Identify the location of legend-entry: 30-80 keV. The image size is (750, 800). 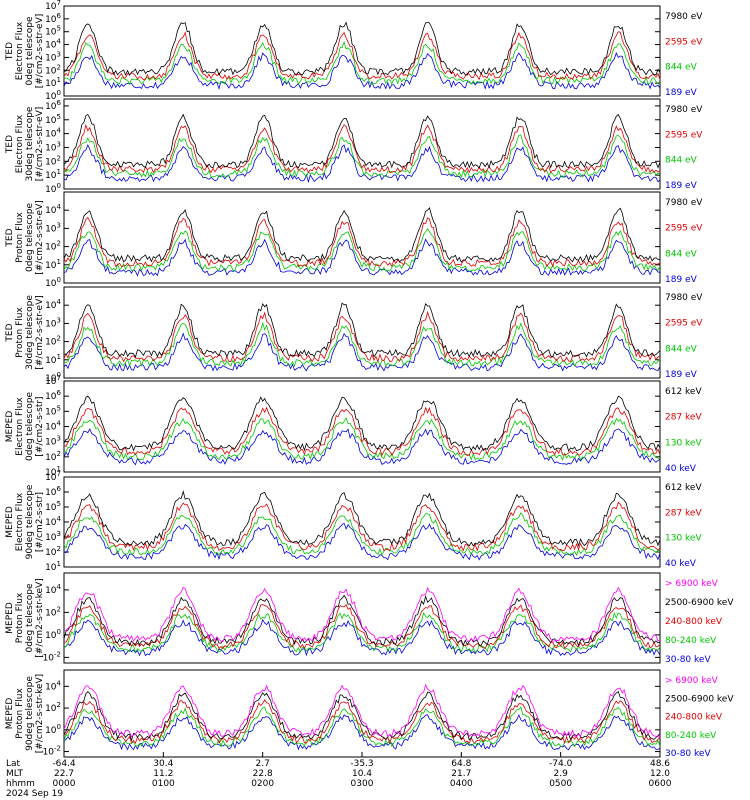
(688, 754).